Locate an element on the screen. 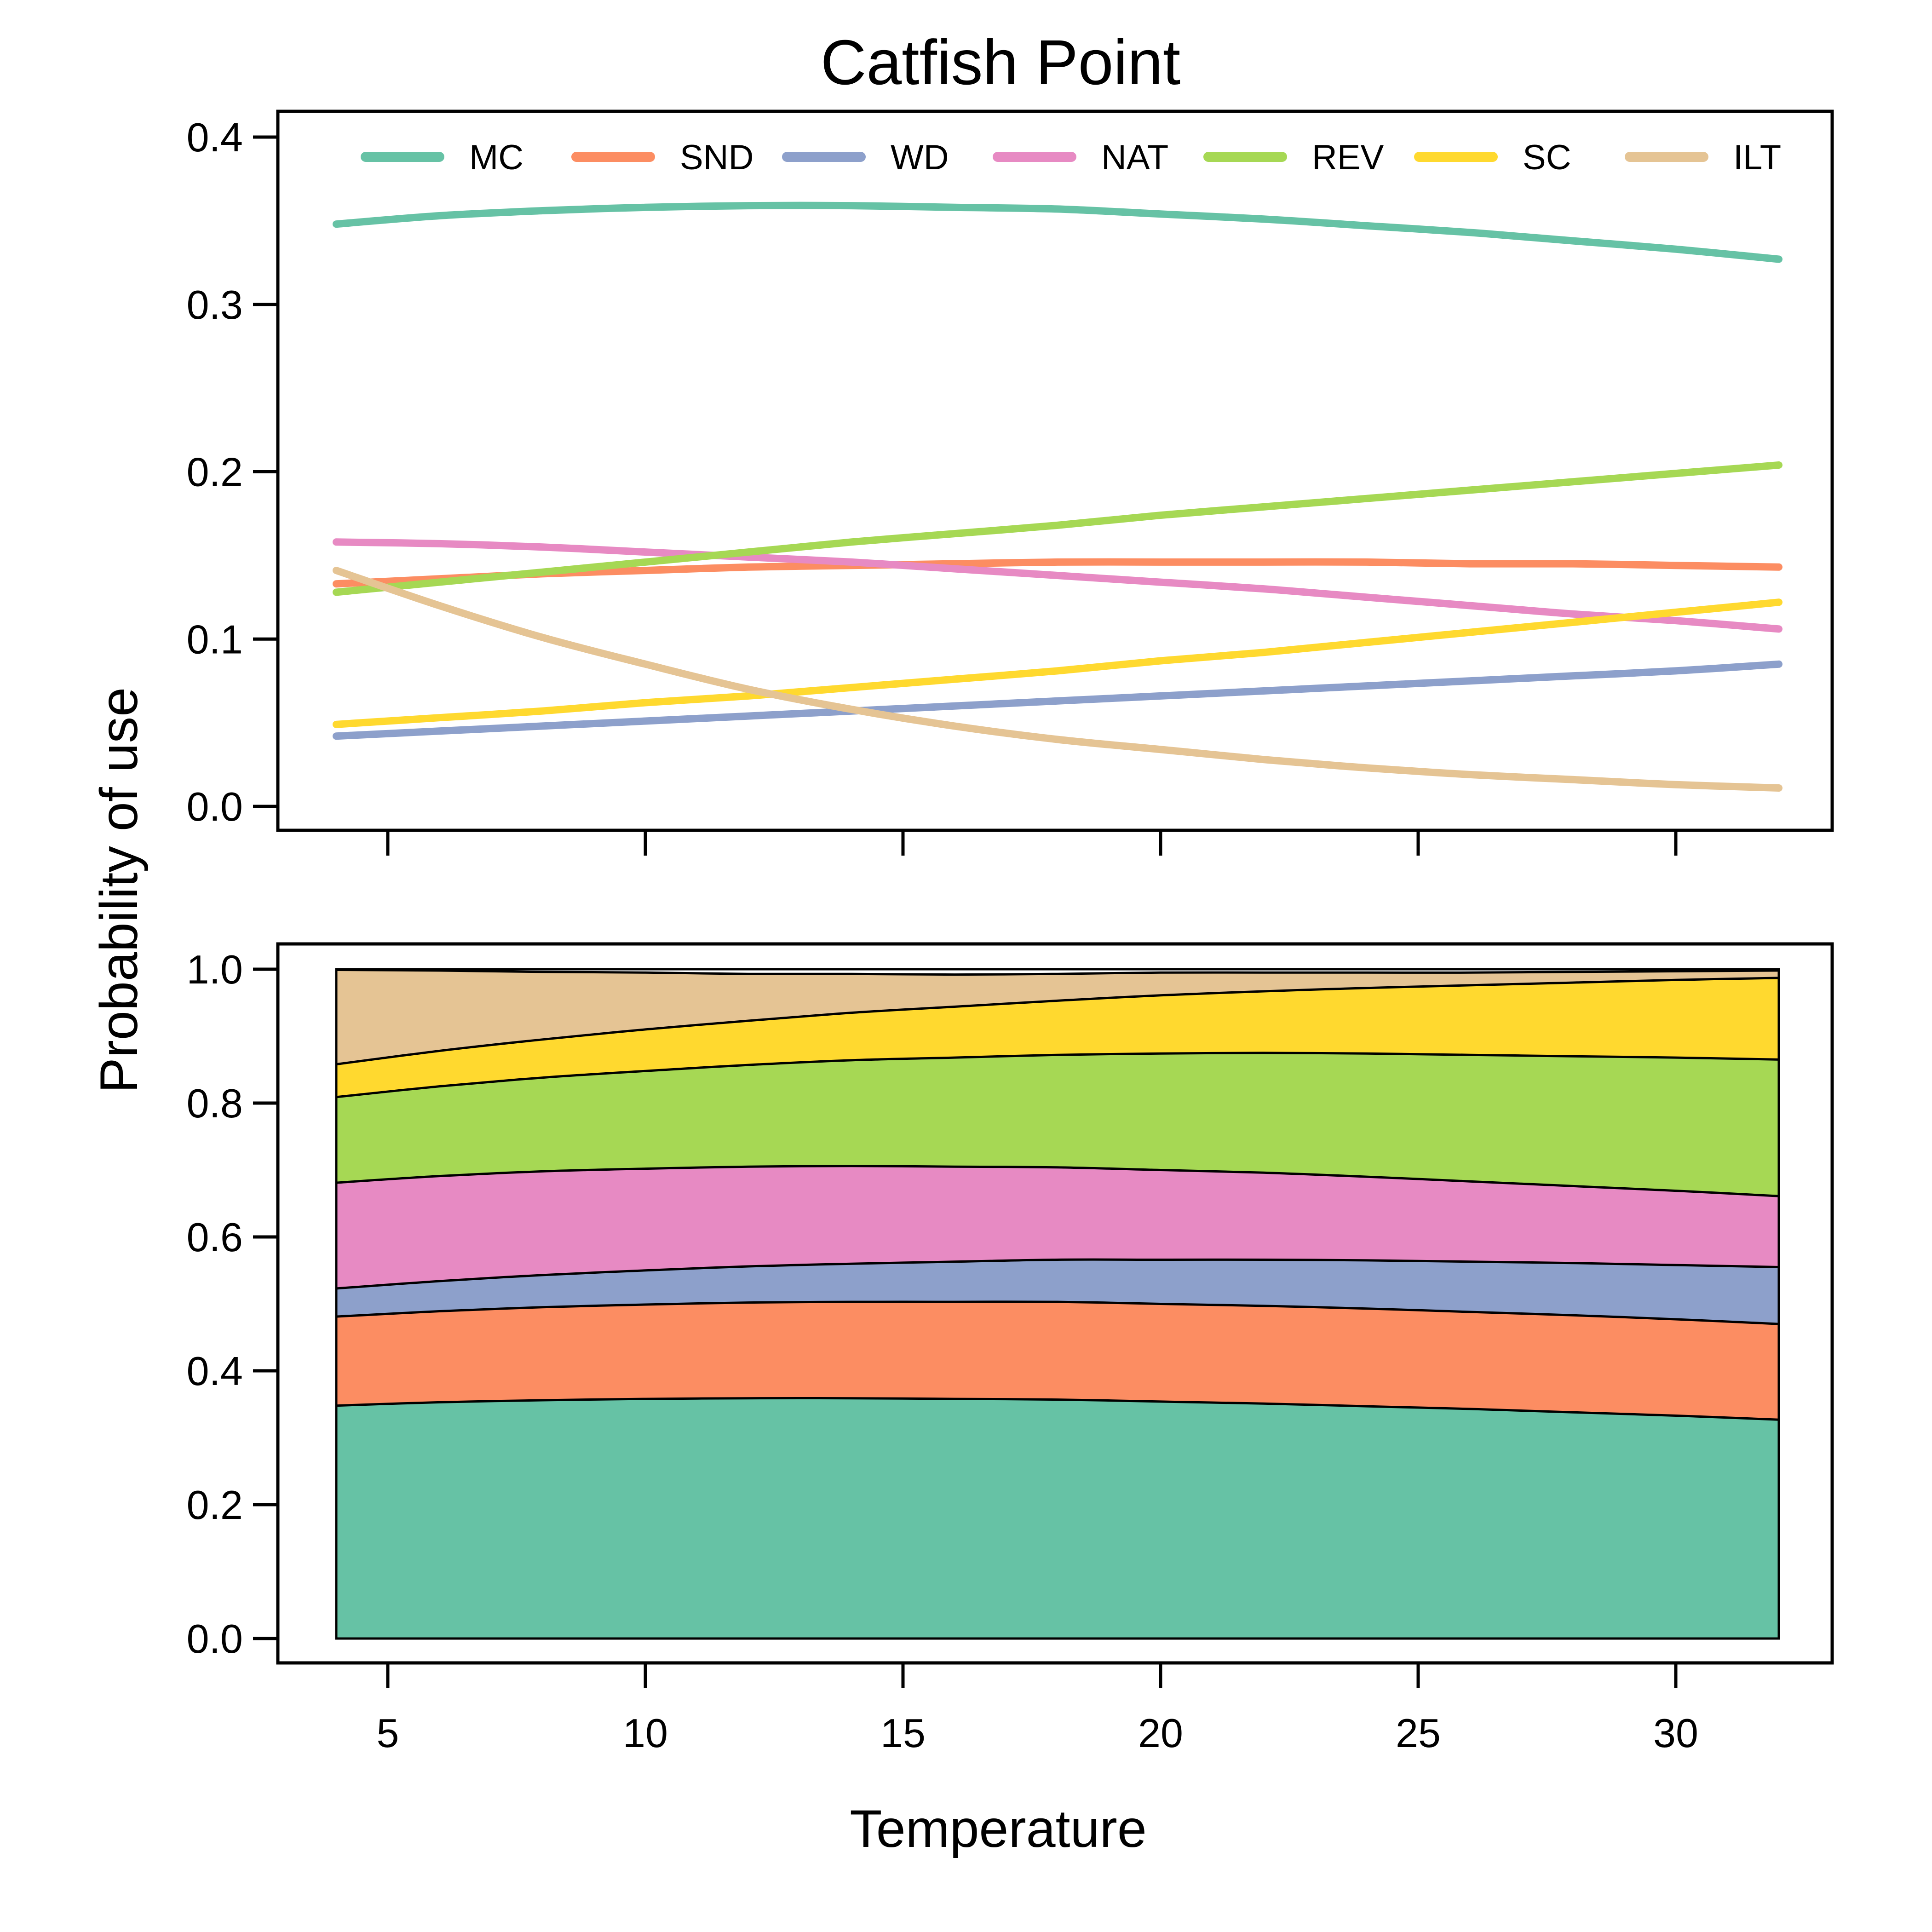 This screenshot has height=1932, width=1932. area-band-mc is located at coordinates (1057, 1518).